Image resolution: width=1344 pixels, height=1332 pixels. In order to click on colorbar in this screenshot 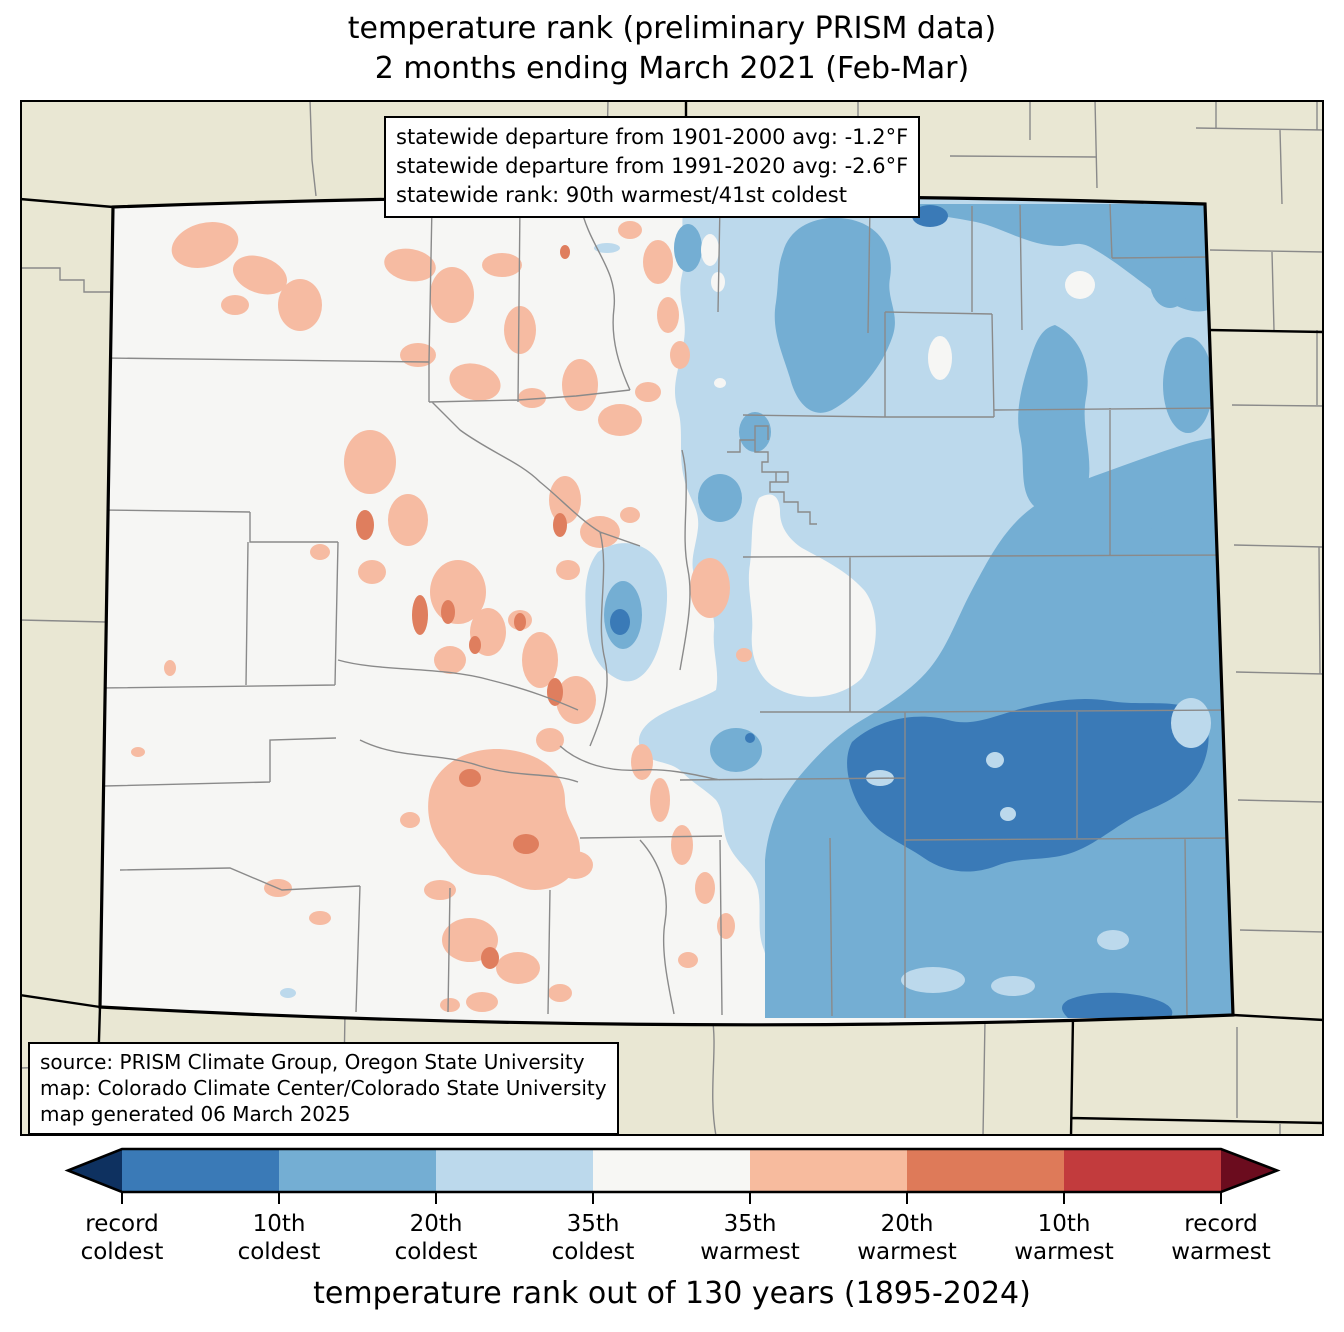, I will do `click(672, 1175)`.